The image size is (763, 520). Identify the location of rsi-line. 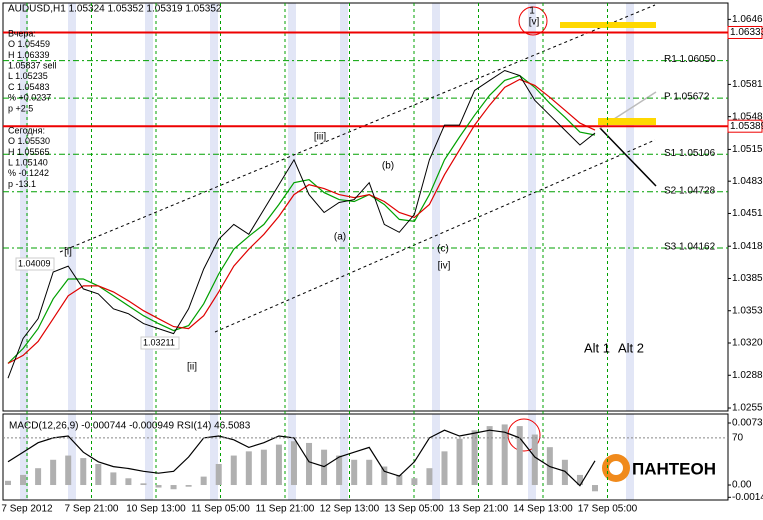
(301, 458).